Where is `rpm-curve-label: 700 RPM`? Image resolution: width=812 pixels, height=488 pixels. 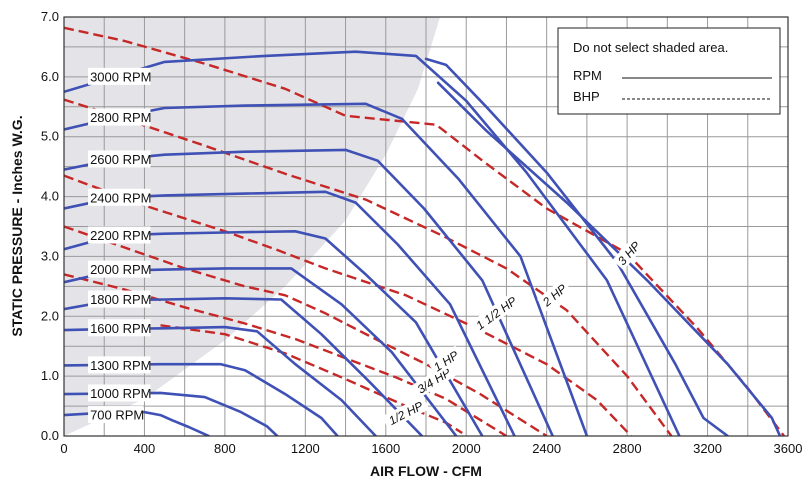 rpm-curve-label: 700 RPM is located at coordinates (117, 415).